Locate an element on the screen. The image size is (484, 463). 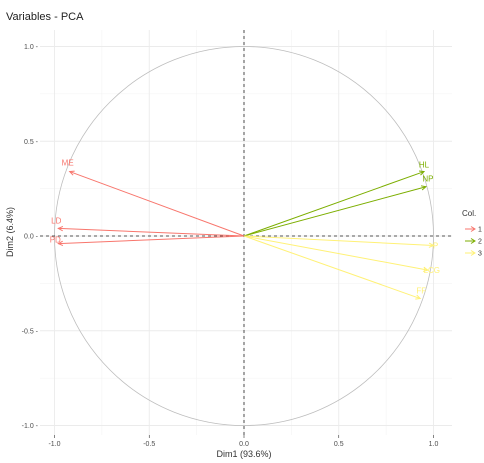
y-tick-label: 0.0 - is located at coordinates (31, 237).